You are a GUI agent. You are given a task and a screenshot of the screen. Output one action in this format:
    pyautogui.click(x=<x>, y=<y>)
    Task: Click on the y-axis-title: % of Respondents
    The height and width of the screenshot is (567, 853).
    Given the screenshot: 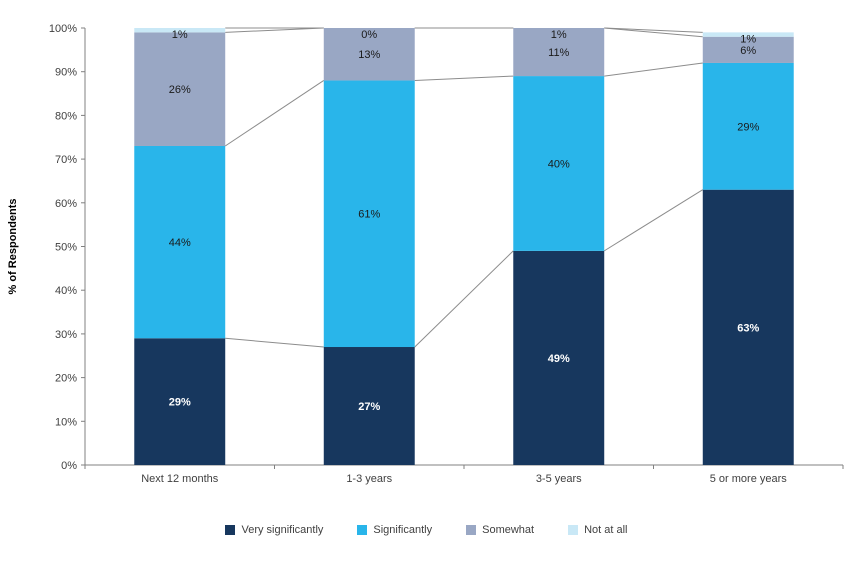 What is the action you would take?
    pyautogui.click(x=13, y=247)
    